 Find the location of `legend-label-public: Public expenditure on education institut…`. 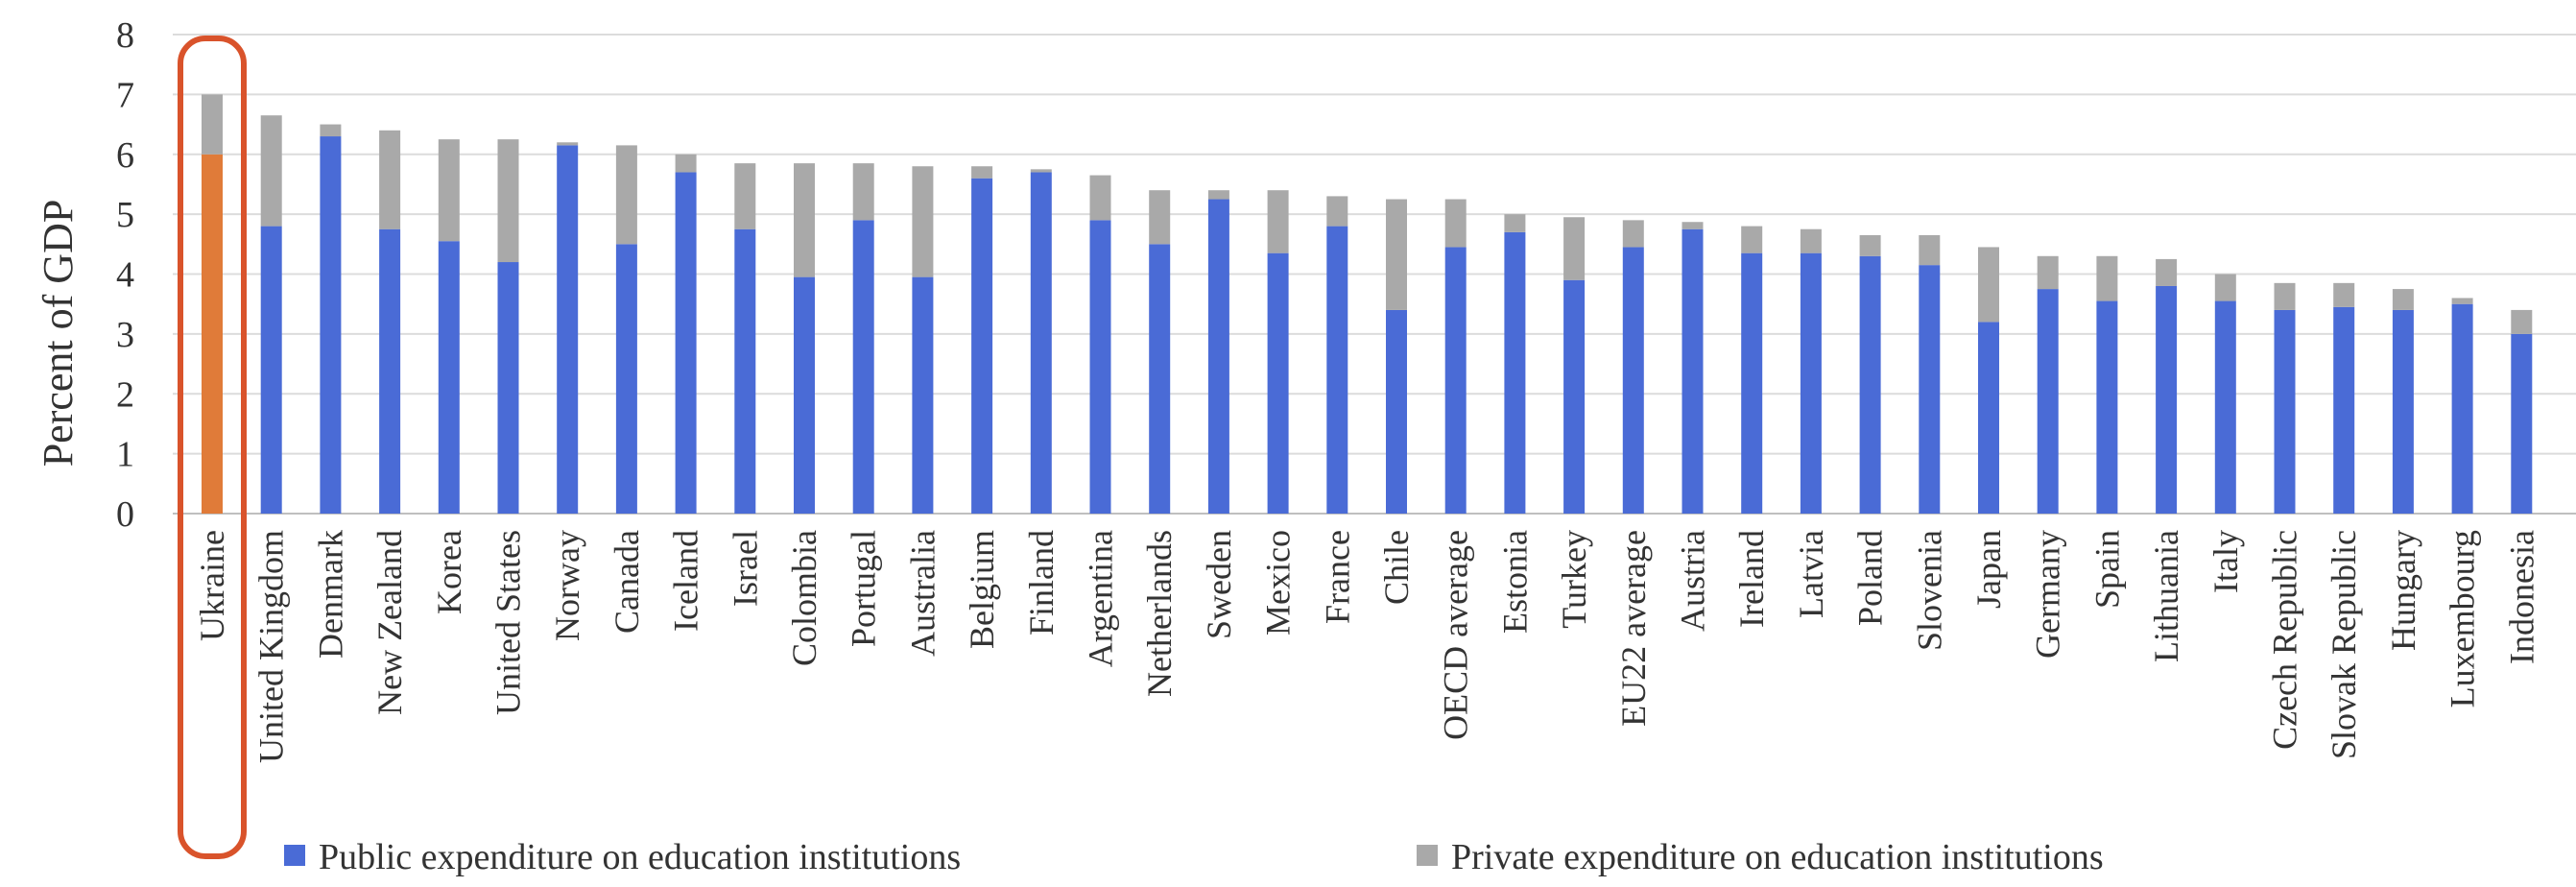

legend-label-public: Public expenditure on education institut… is located at coordinates (640, 857).